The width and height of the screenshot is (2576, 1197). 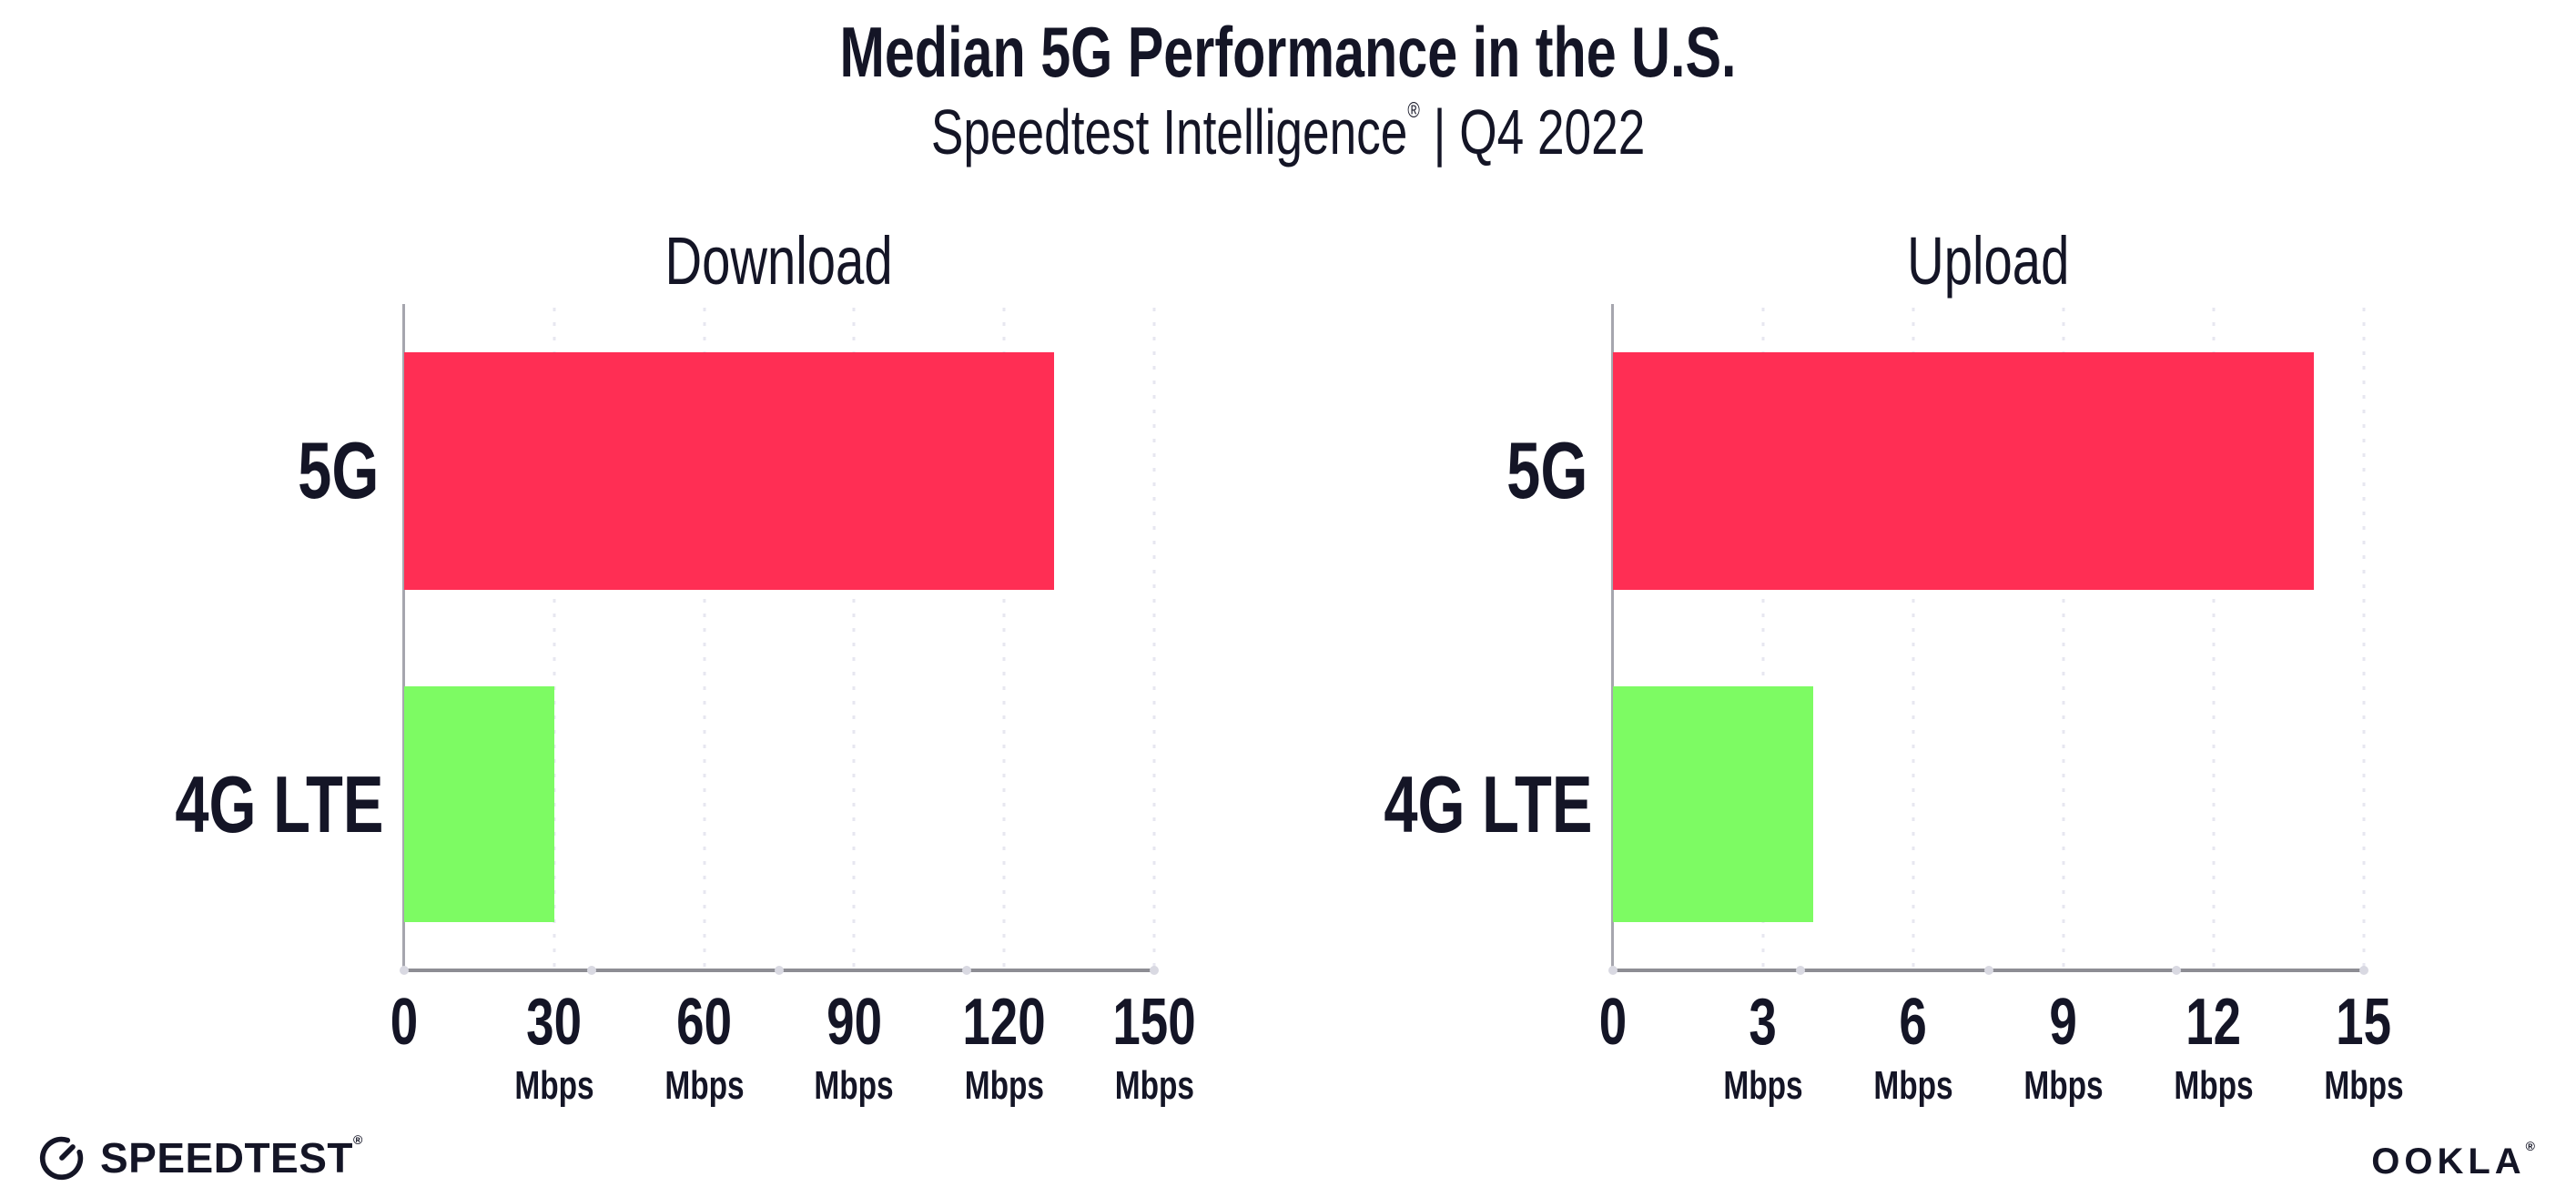 What do you see at coordinates (231, 1157) in the screenshot?
I see `speedtest-wordmark: SPEEDTEST®` at bounding box center [231, 1157].